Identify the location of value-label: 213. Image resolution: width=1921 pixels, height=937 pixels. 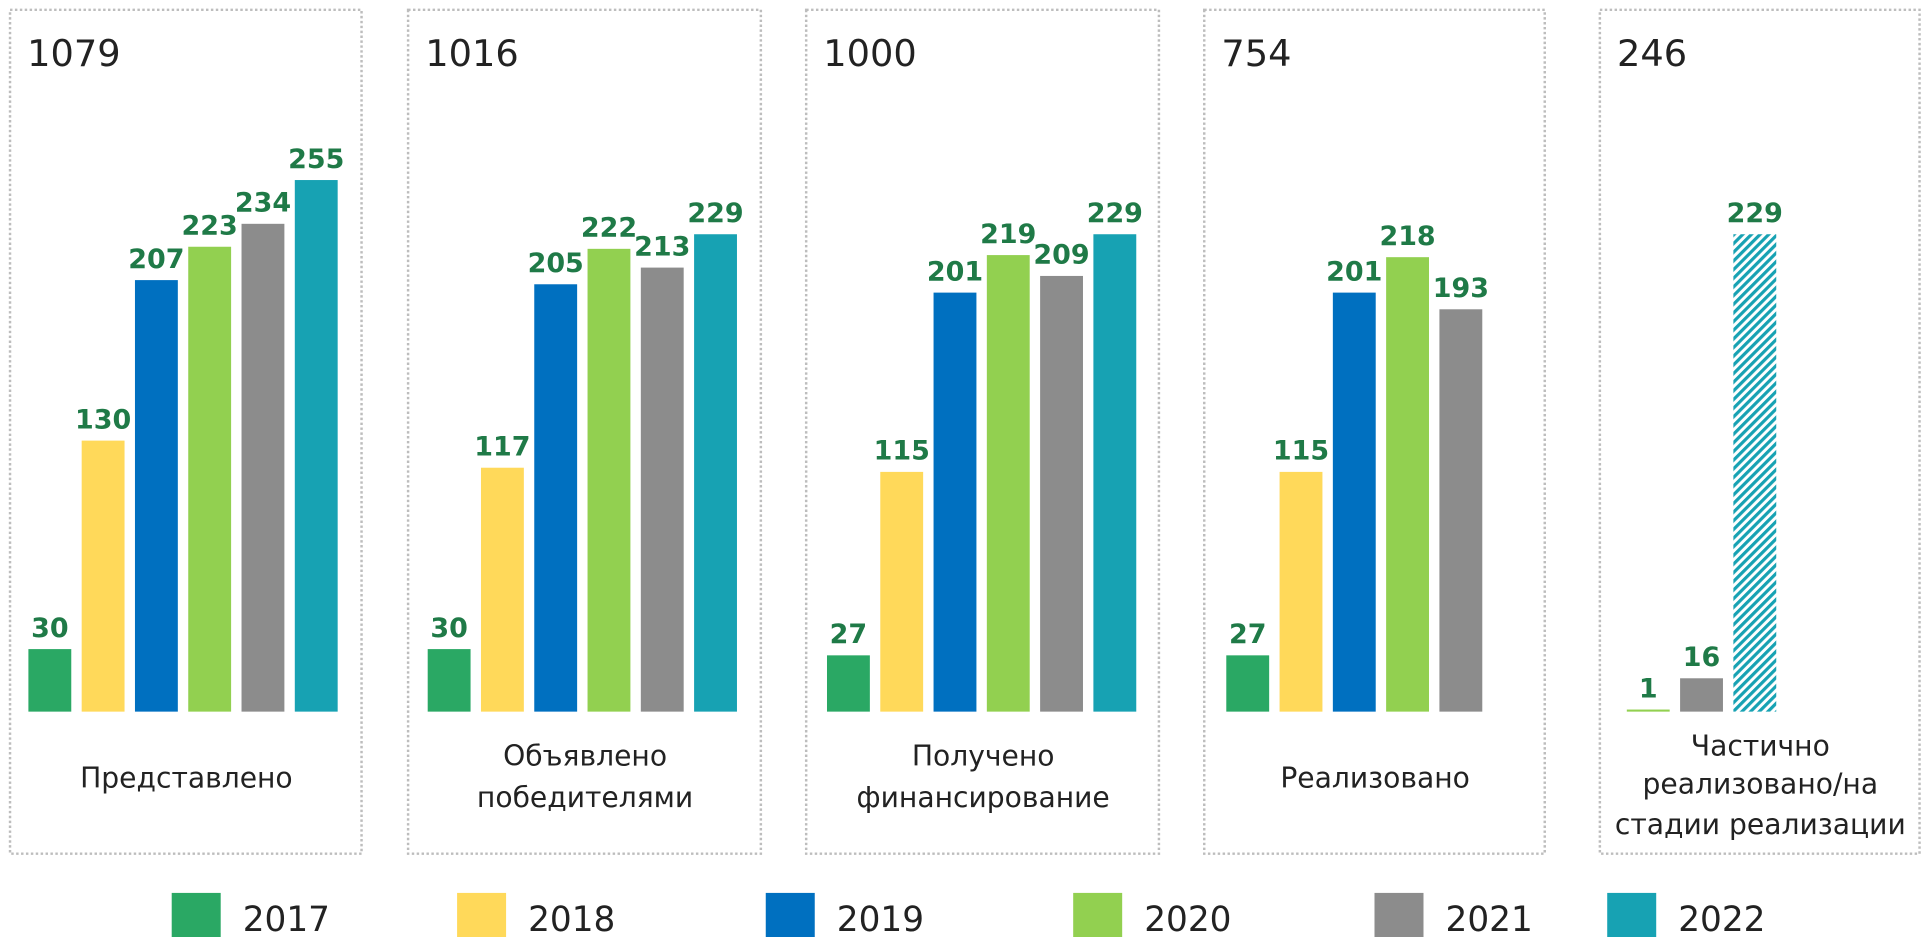
(662, 246).